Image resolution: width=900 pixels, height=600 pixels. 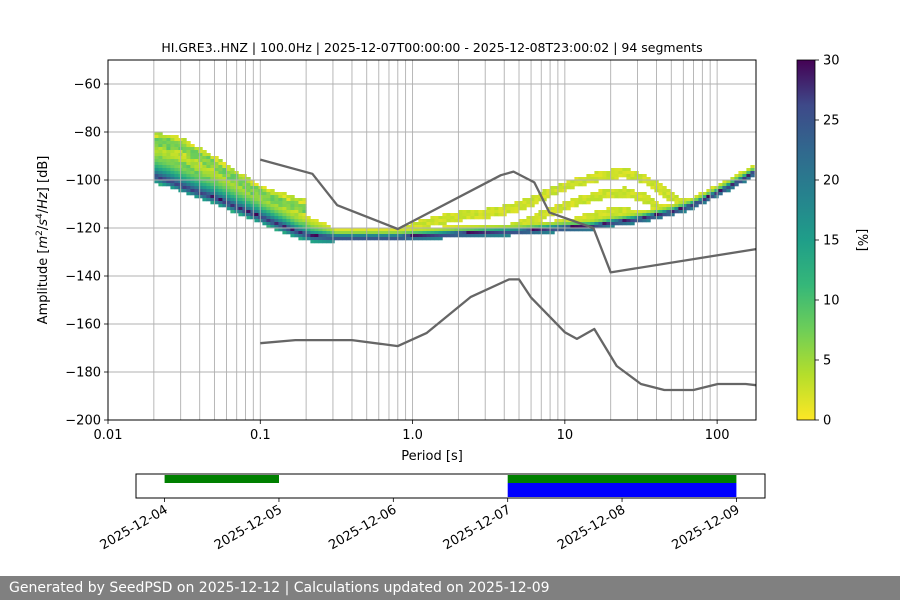 I want to click on y-tick-label: −140, so click(x=83, y=277).